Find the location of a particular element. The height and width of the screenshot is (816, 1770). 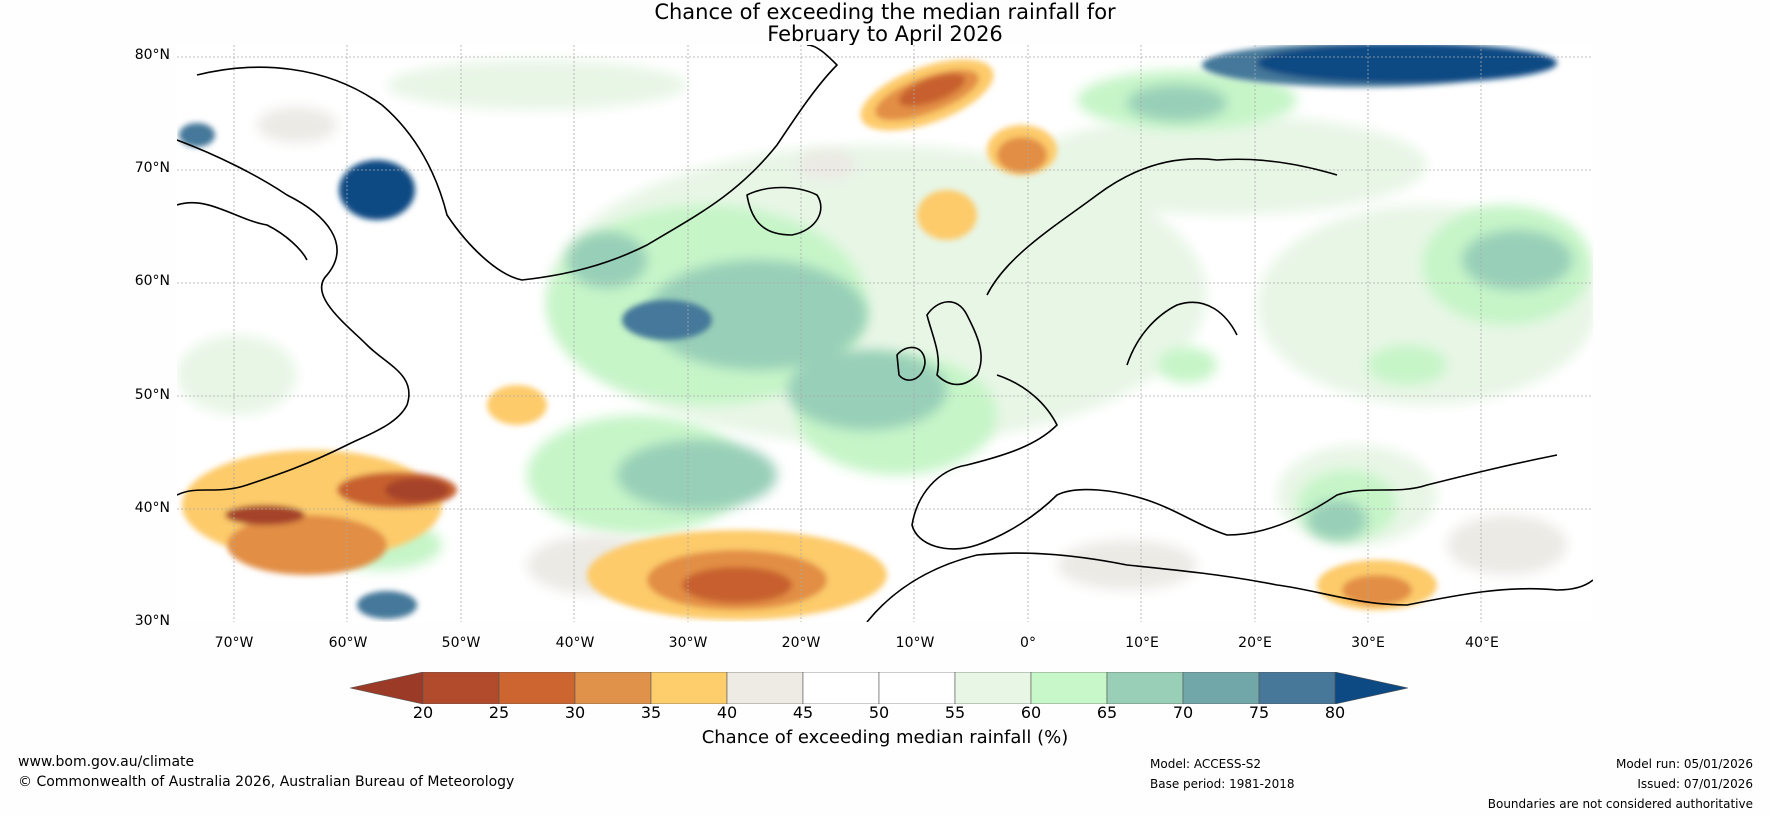

british-isles-coast is located at coordinates (954, 343).